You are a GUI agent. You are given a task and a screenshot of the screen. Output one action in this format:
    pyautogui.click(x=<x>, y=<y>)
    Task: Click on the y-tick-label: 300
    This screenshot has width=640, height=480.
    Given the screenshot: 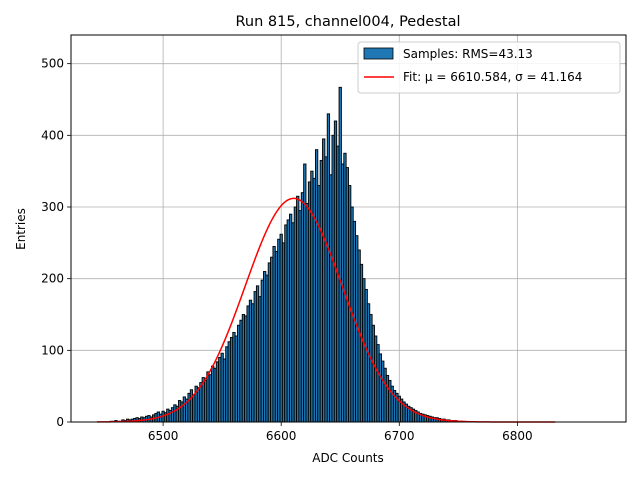 What is the action you would take?
    pyautogui.click(x=52, y=207)
    